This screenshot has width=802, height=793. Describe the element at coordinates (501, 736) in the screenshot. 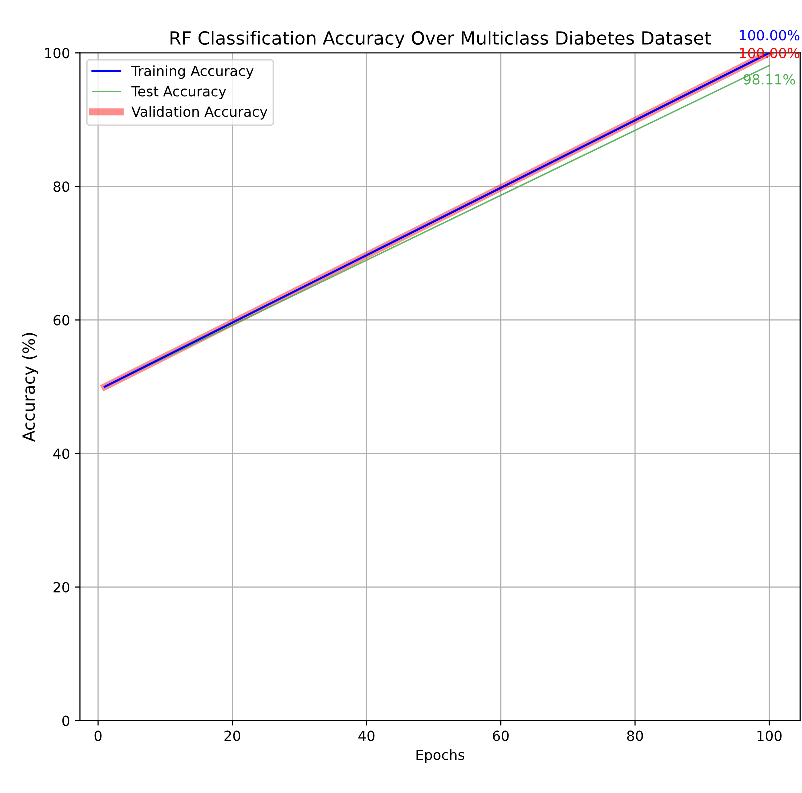

I see `x-tick-label: 60` at that location.